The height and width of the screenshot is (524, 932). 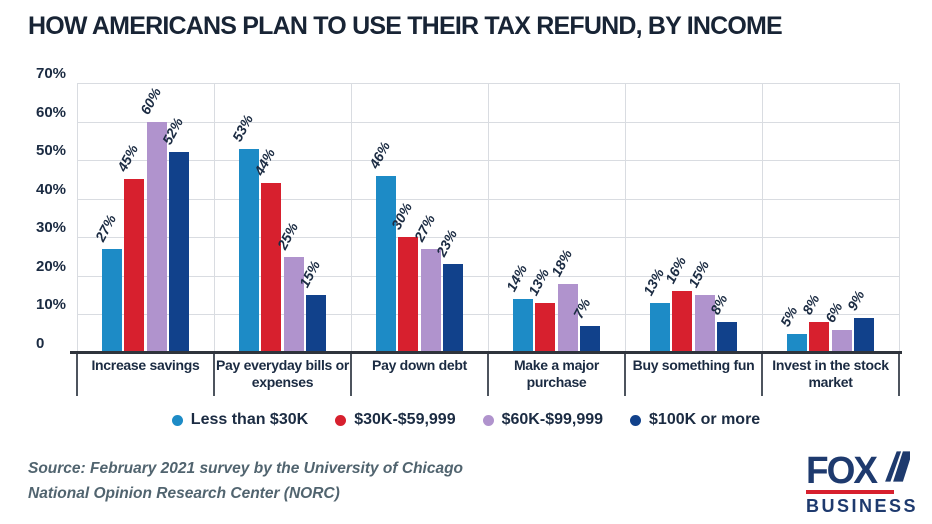 What do you see at coordinates (850, 492) in the screenshot?
I see `logo-red-rule` at bounding box center [850, 492].